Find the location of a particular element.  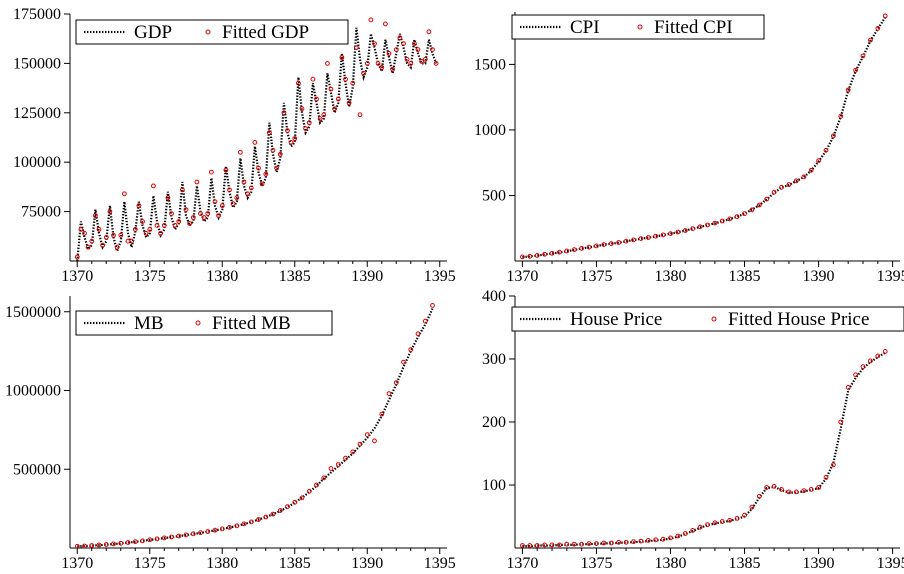

y-tick-label: 1500000 is located at coordinates (33, 312).